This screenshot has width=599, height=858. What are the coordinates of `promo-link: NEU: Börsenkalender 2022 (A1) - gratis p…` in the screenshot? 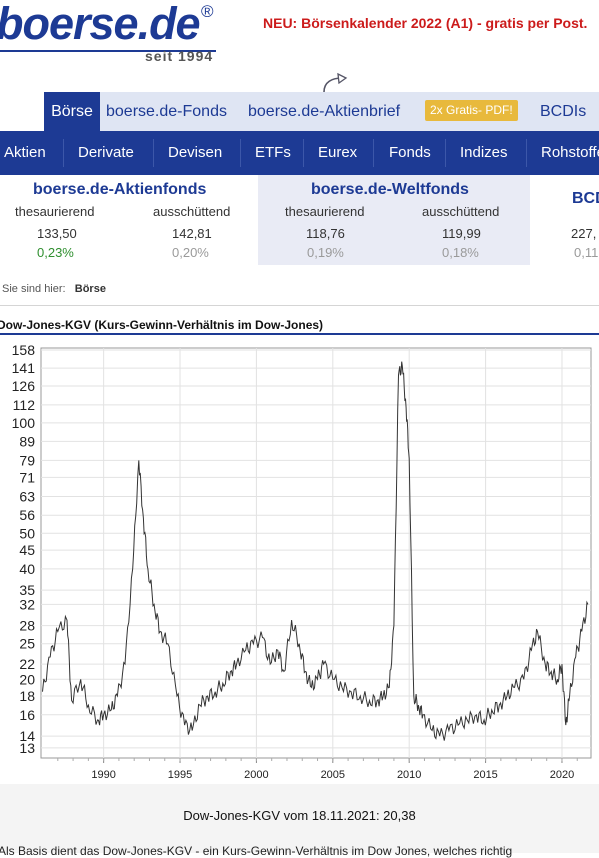 It's located at (425, 23).